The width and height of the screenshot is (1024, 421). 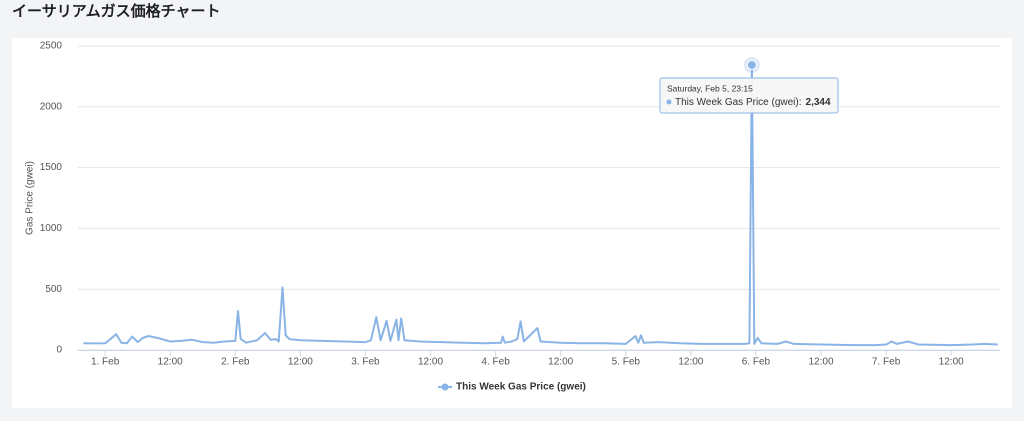 I want to click on hover-point, so click(x=751, y=64).